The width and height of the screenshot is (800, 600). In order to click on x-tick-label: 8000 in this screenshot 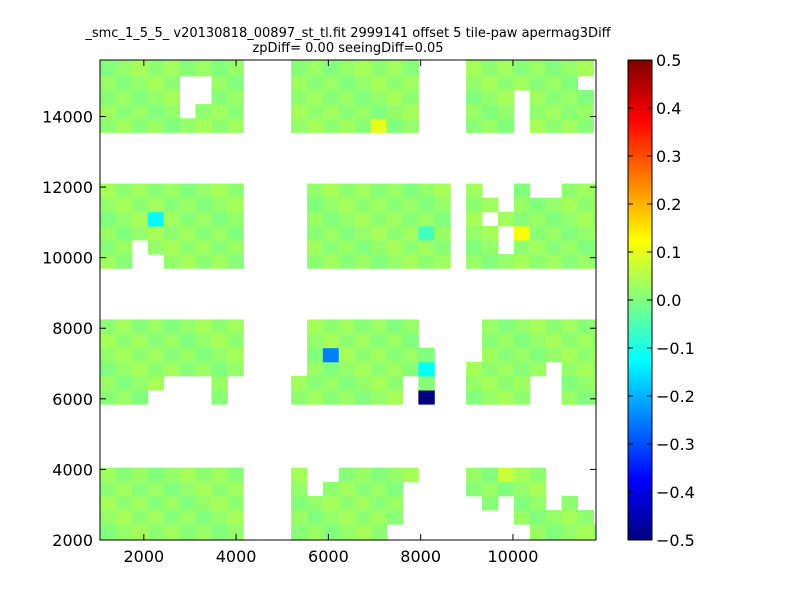, I will do `click(420, 556)`.